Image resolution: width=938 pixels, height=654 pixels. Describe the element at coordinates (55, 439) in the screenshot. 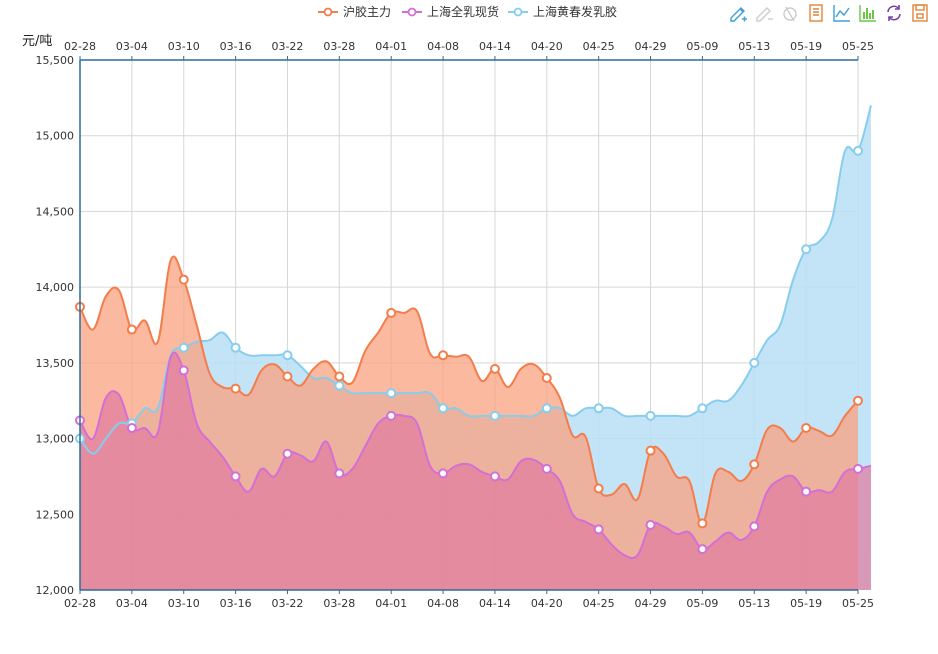

I see `y-tick-label: 13,000` at that location.